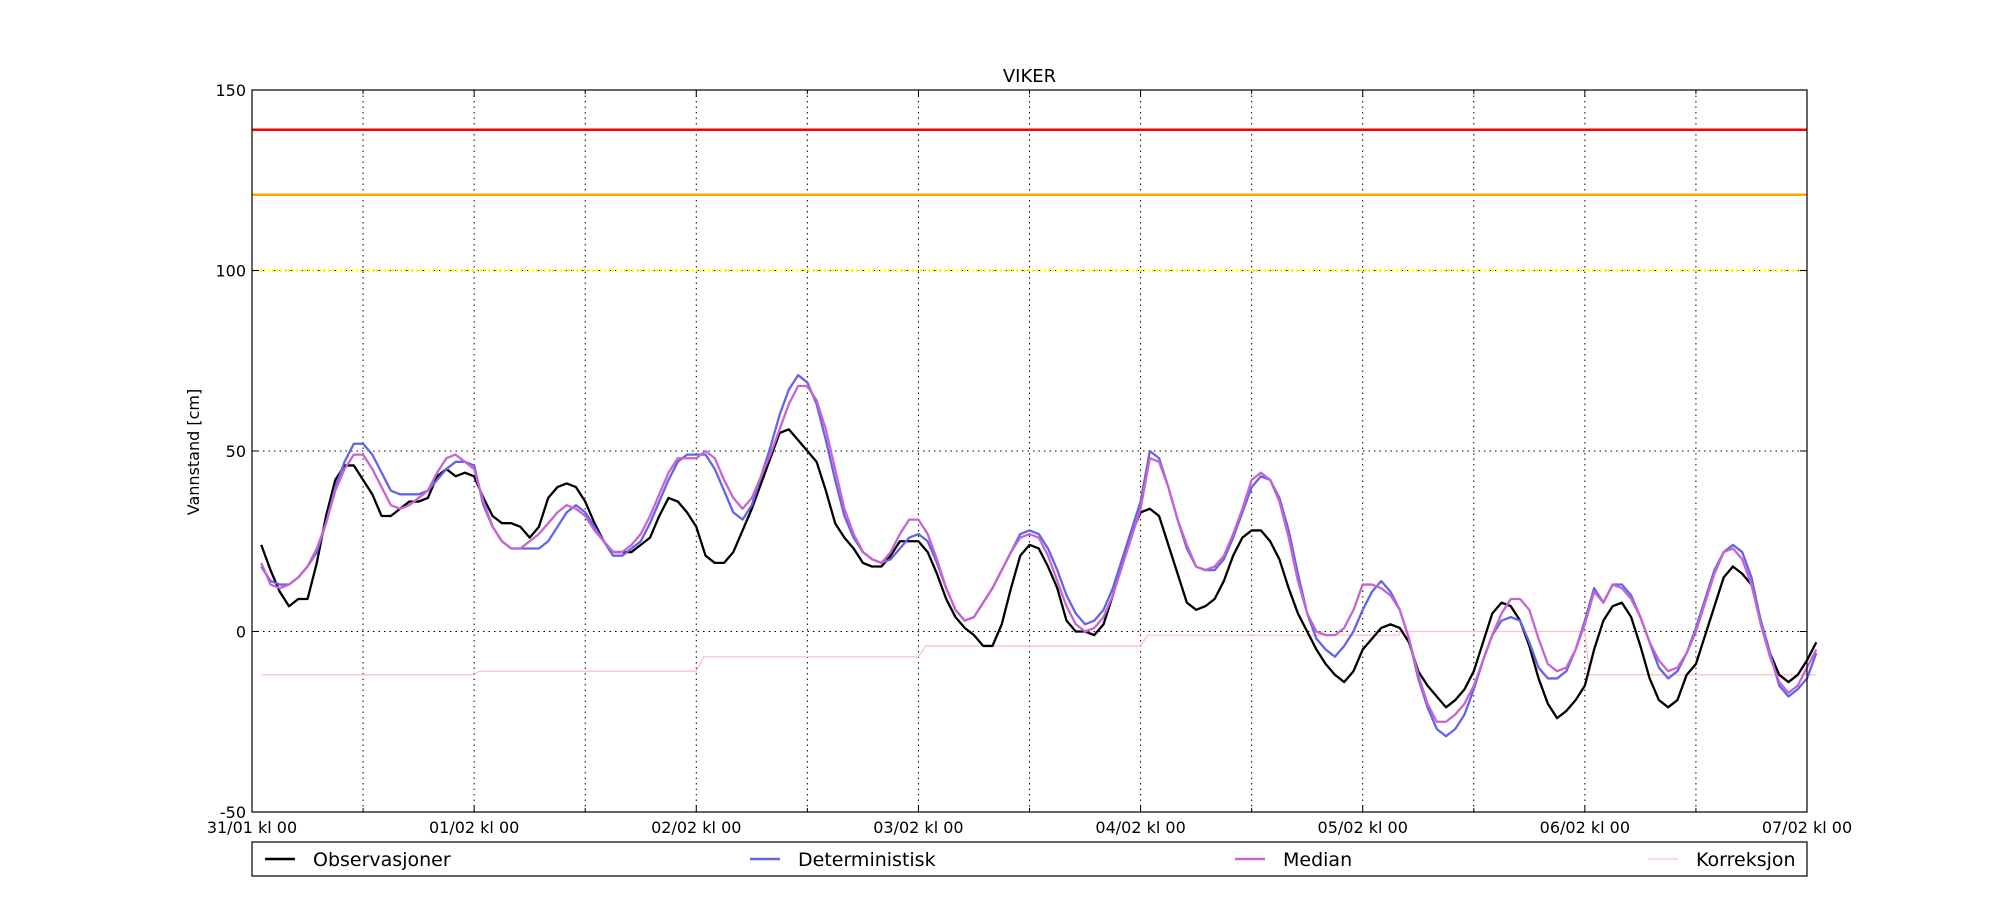  What do you see at coordinates (1746, 860) in the screenshot?
I see `legend-label: Korreksjon` at bounding box center [1746, 860].